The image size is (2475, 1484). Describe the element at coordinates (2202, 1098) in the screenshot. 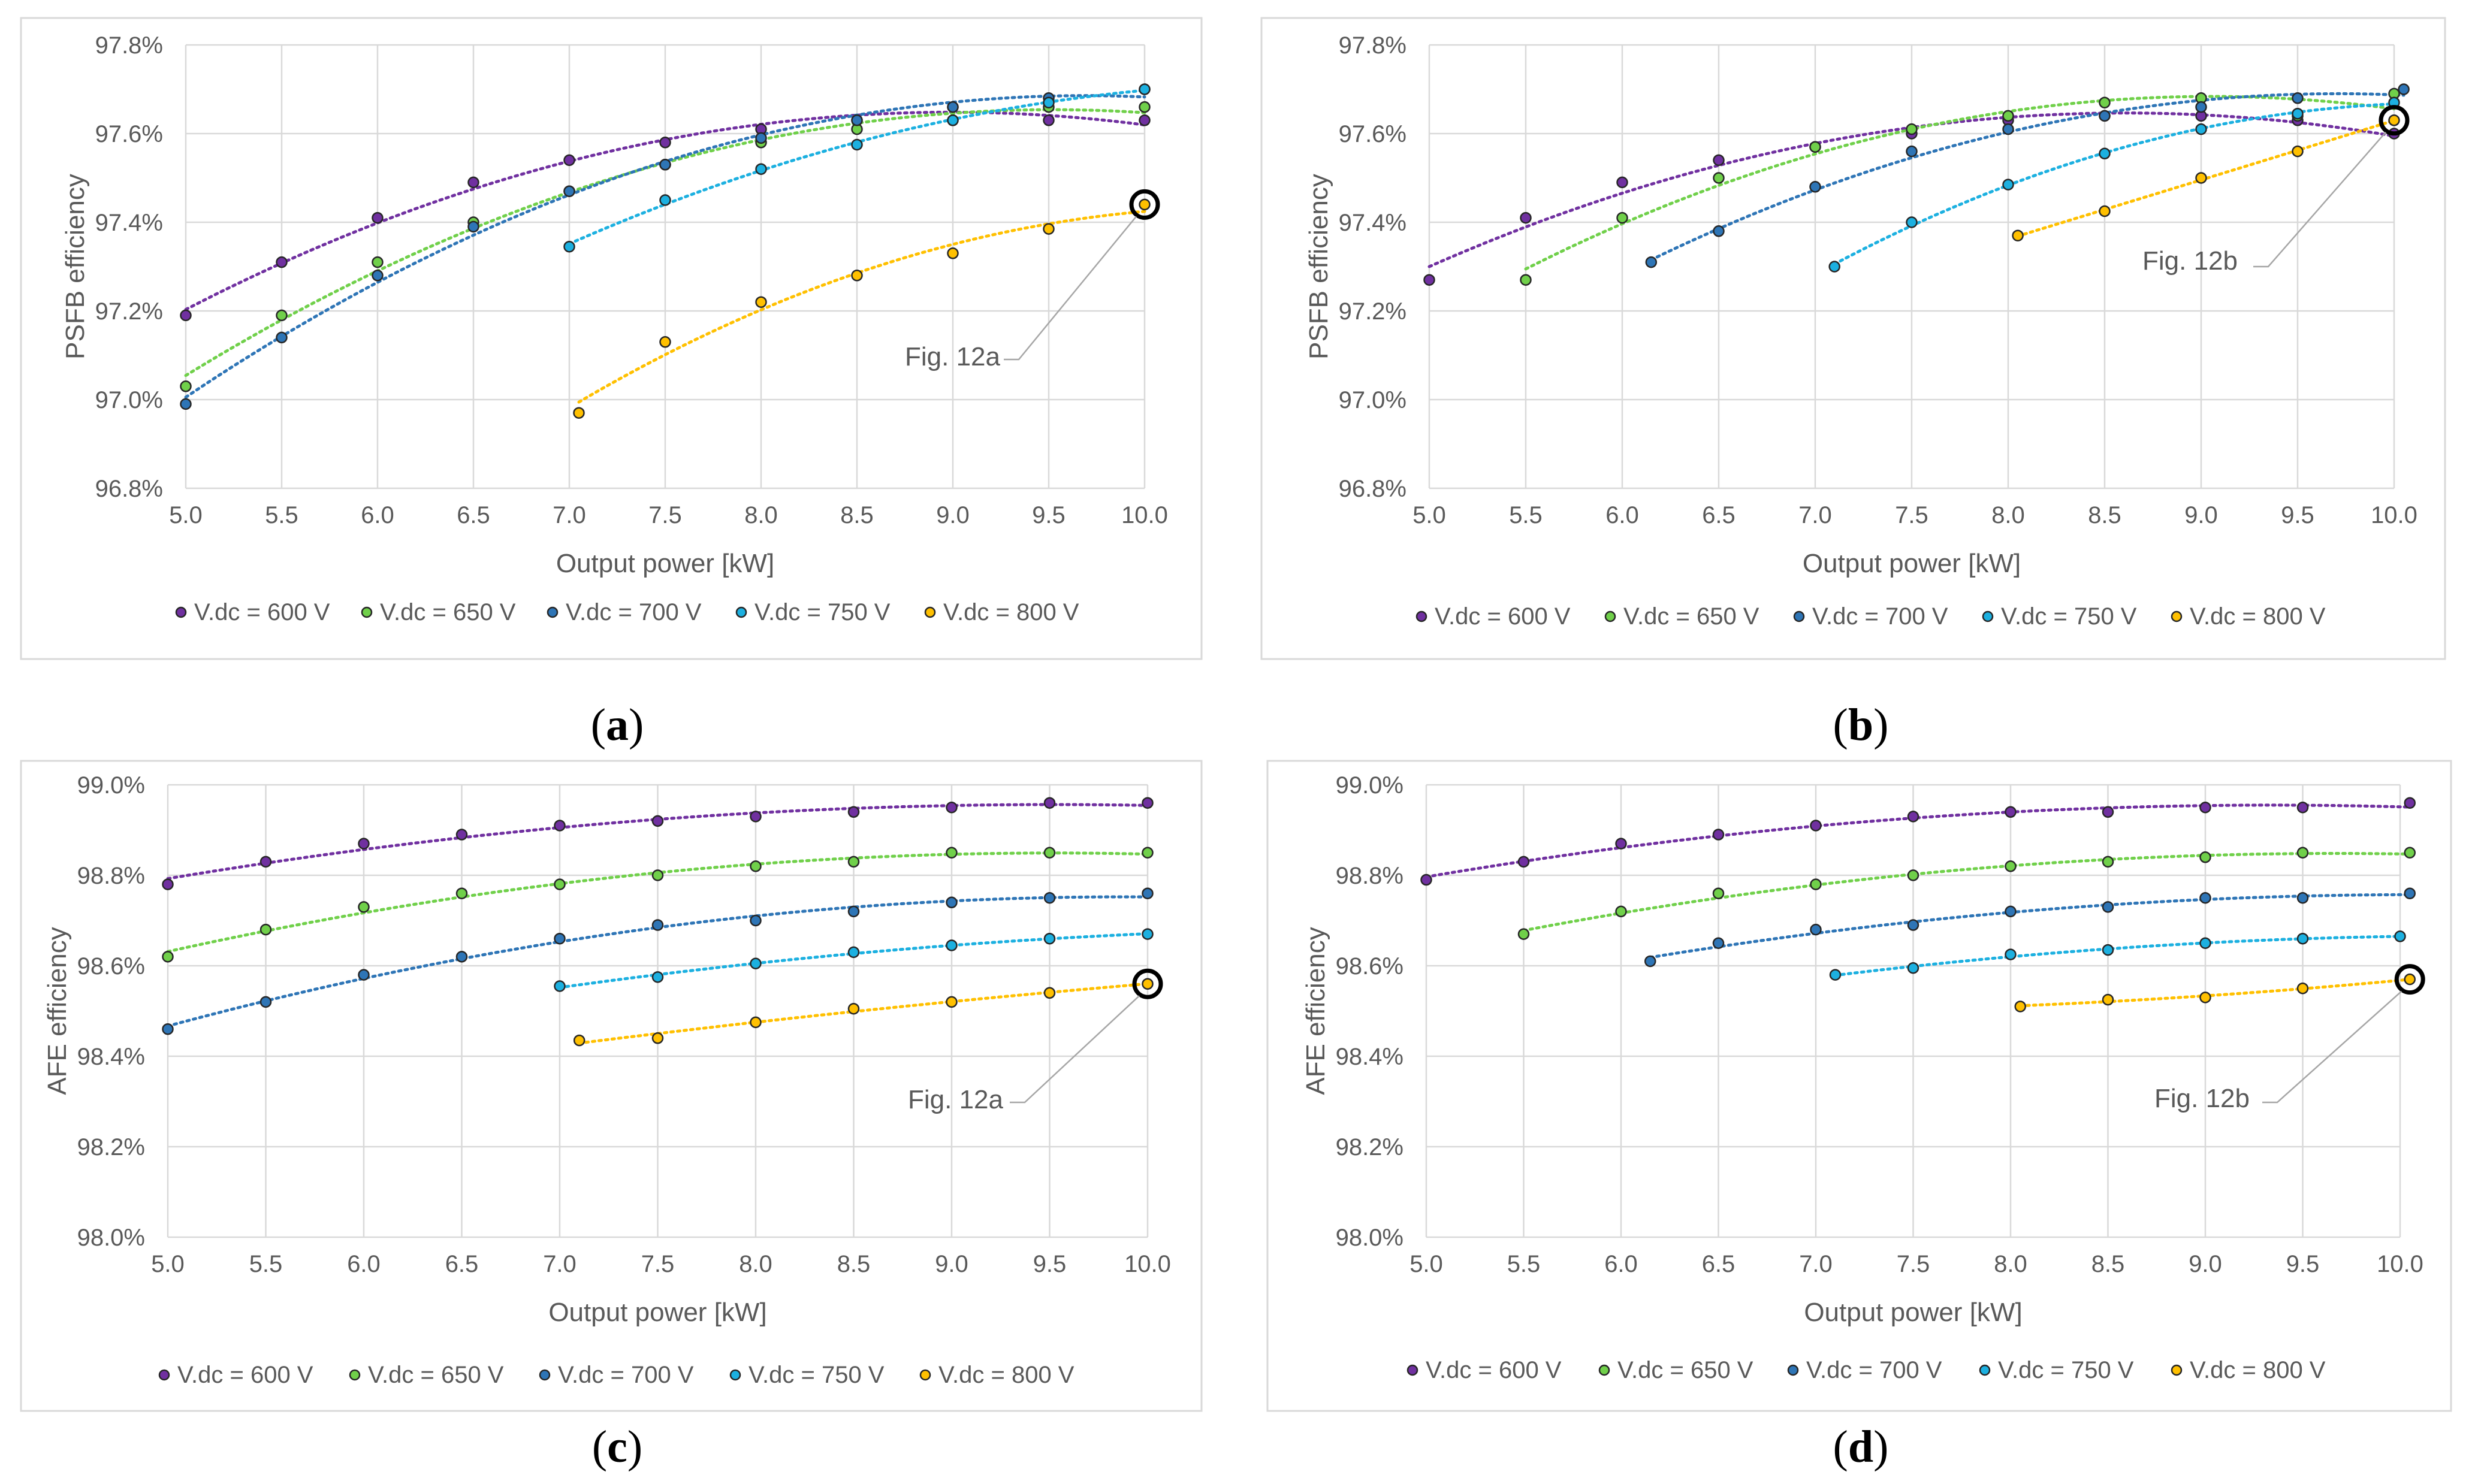

I see `annotation-label: Fig. 12b` at that location.